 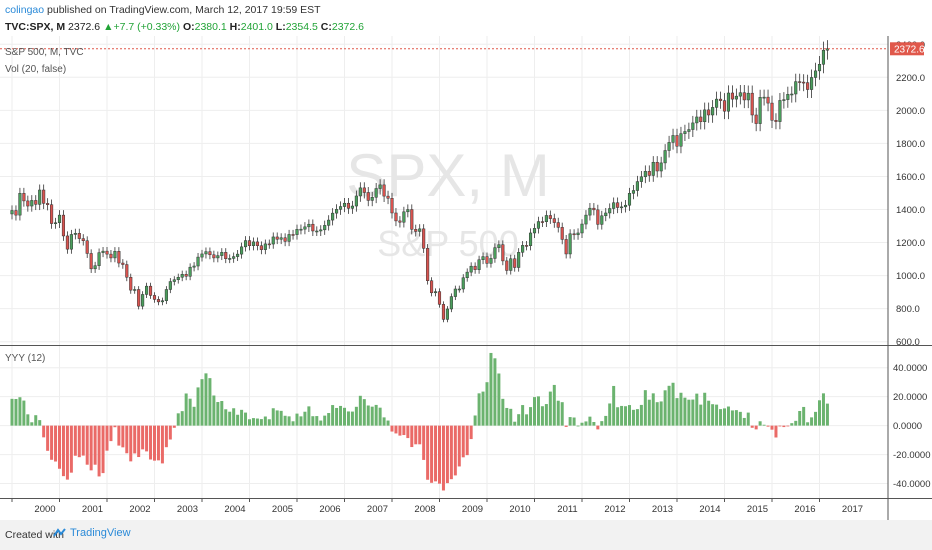 What do you see at coordinates (44, 52) in the screenshot?
I see `main-series-title: S&P 500, M, TVC` at bounding box center [44, 52].